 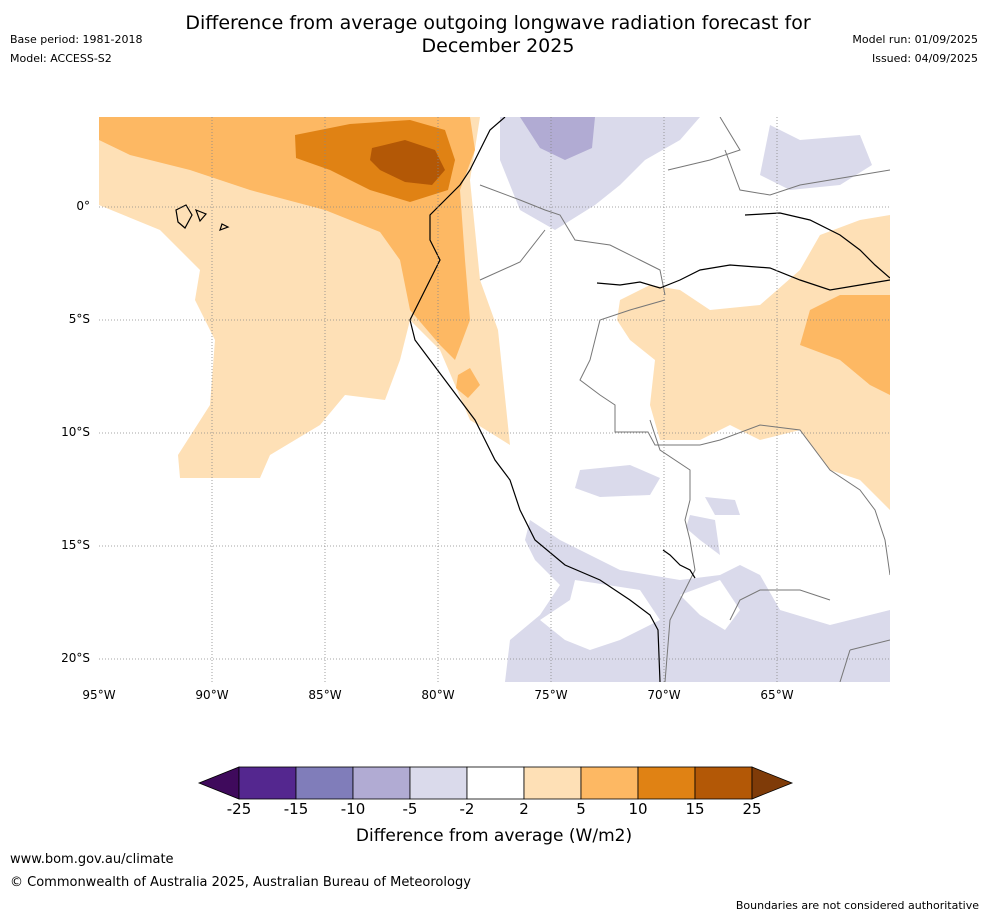 I want to click on issued-text: Issued: 04/09/2025, so click(x=924, y=58).